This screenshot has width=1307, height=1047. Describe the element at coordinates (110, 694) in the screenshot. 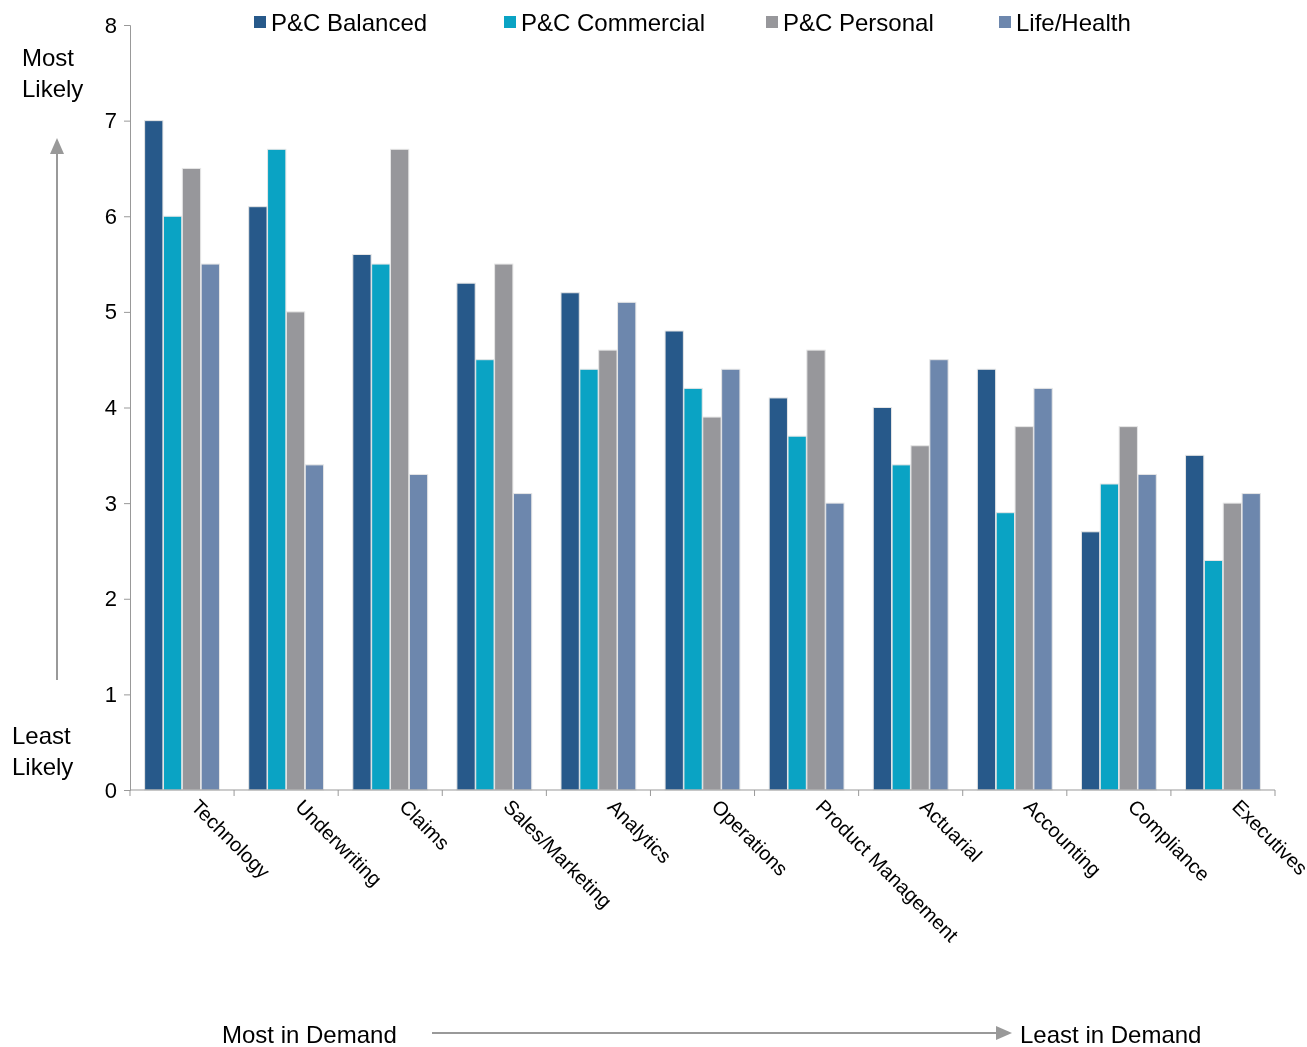

I see `y-tick-label: 1` at that location.